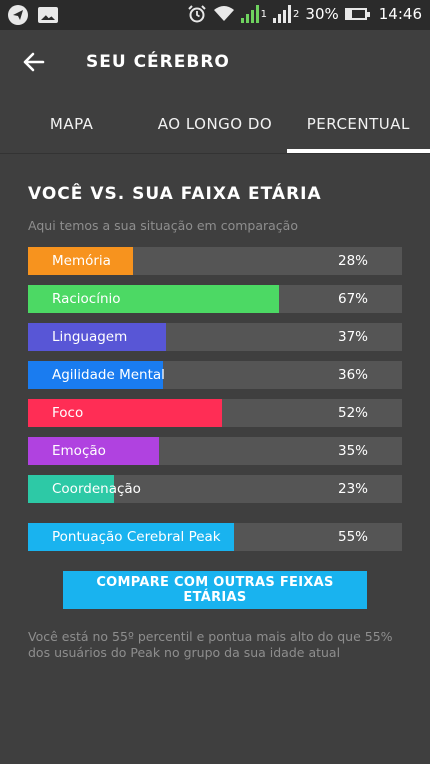 The image size is (430, 764). What do you see at coordinates (352, 413) in the screenshot?
I see `bar-percent: 52%` at bounding box center [352, 413].